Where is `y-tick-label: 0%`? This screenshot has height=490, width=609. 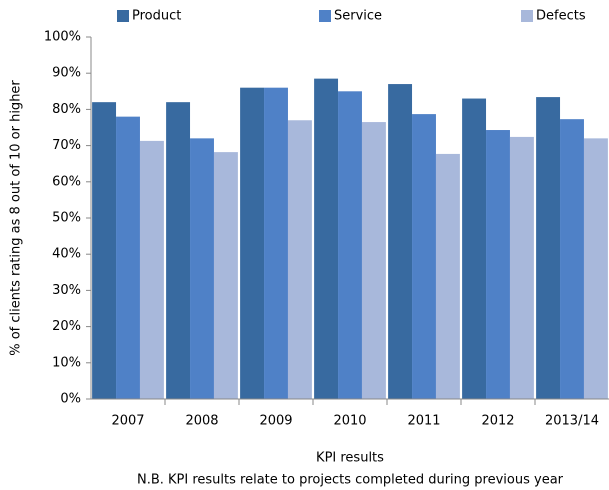
y-tick-label: 0% is located at coordinates (70, 399).